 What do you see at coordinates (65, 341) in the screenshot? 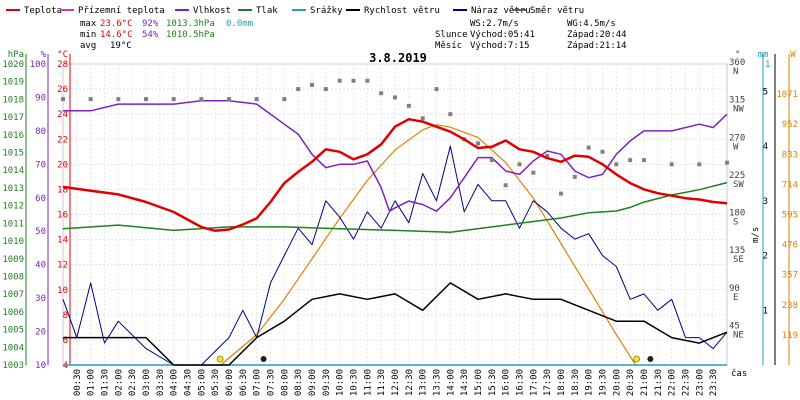
I see `temperature-tick-label: 6` at bounding box center [65, 341].